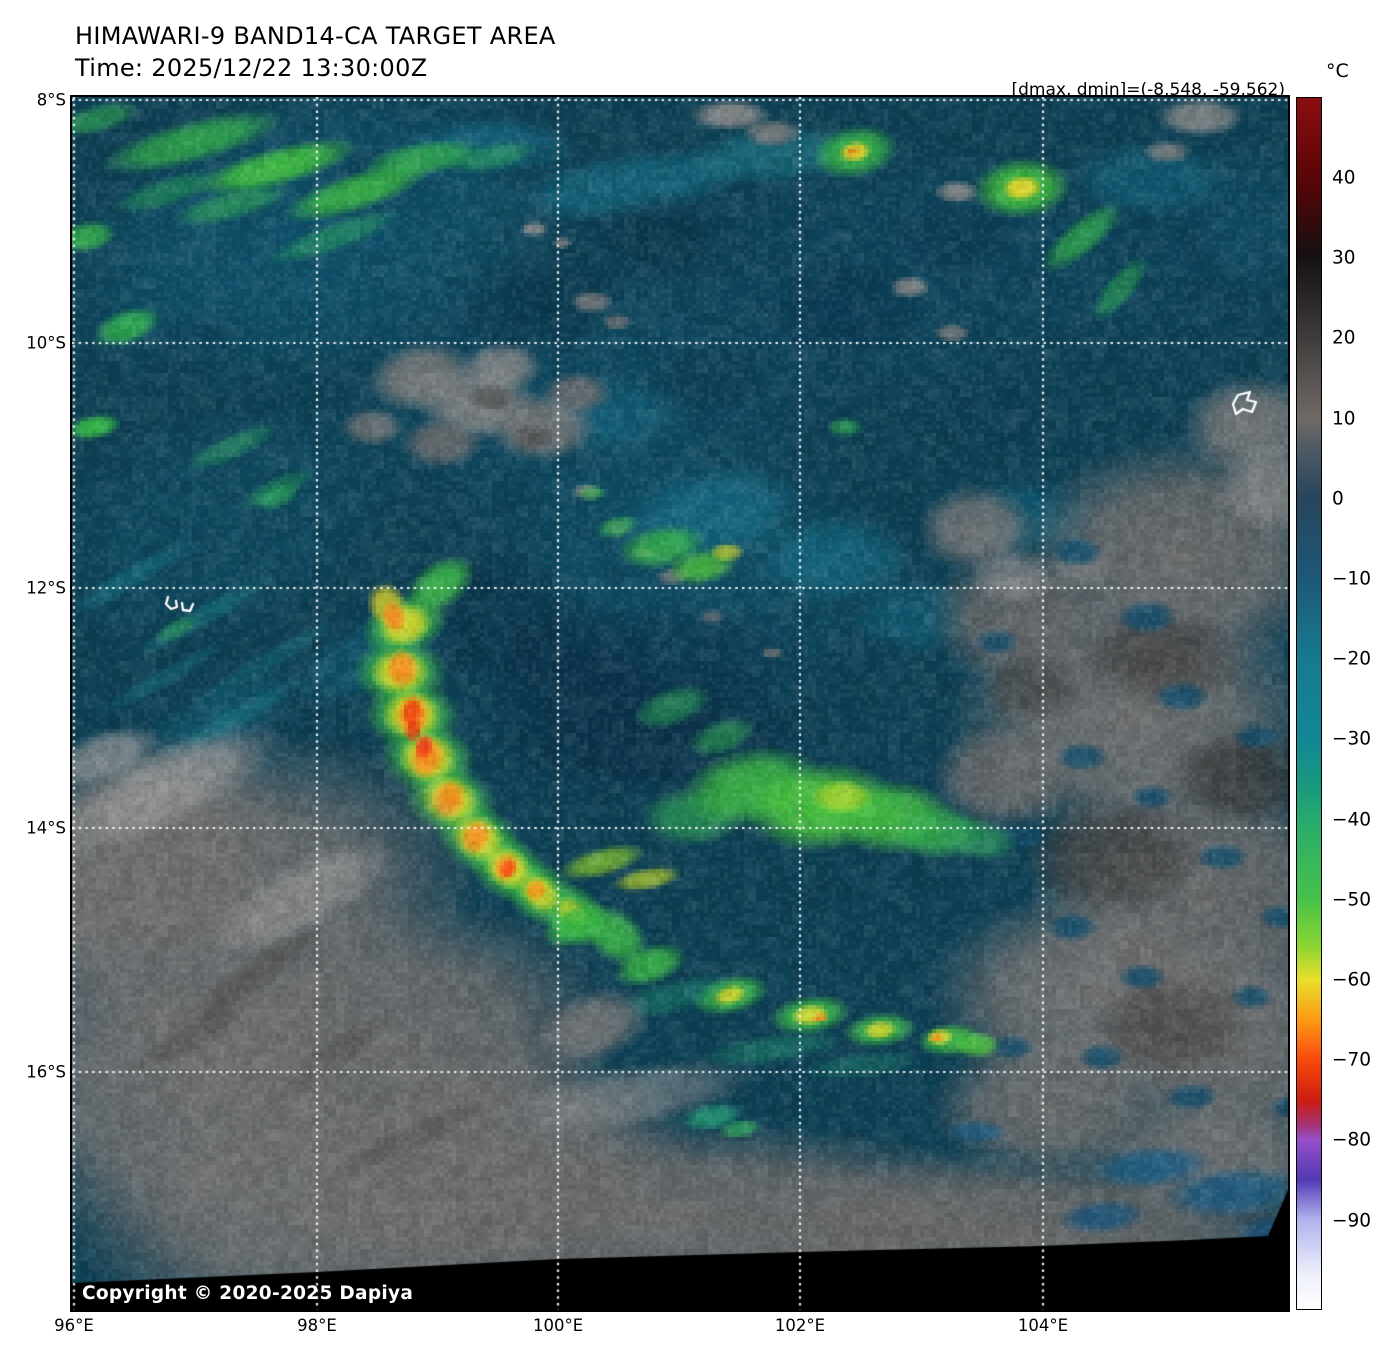 The width and height of the screenshot is (1388, 1360). Describe the element at coordinates (1352, 1221) in the screenshot. I see `colorbar-tick-label: −90` at that location.